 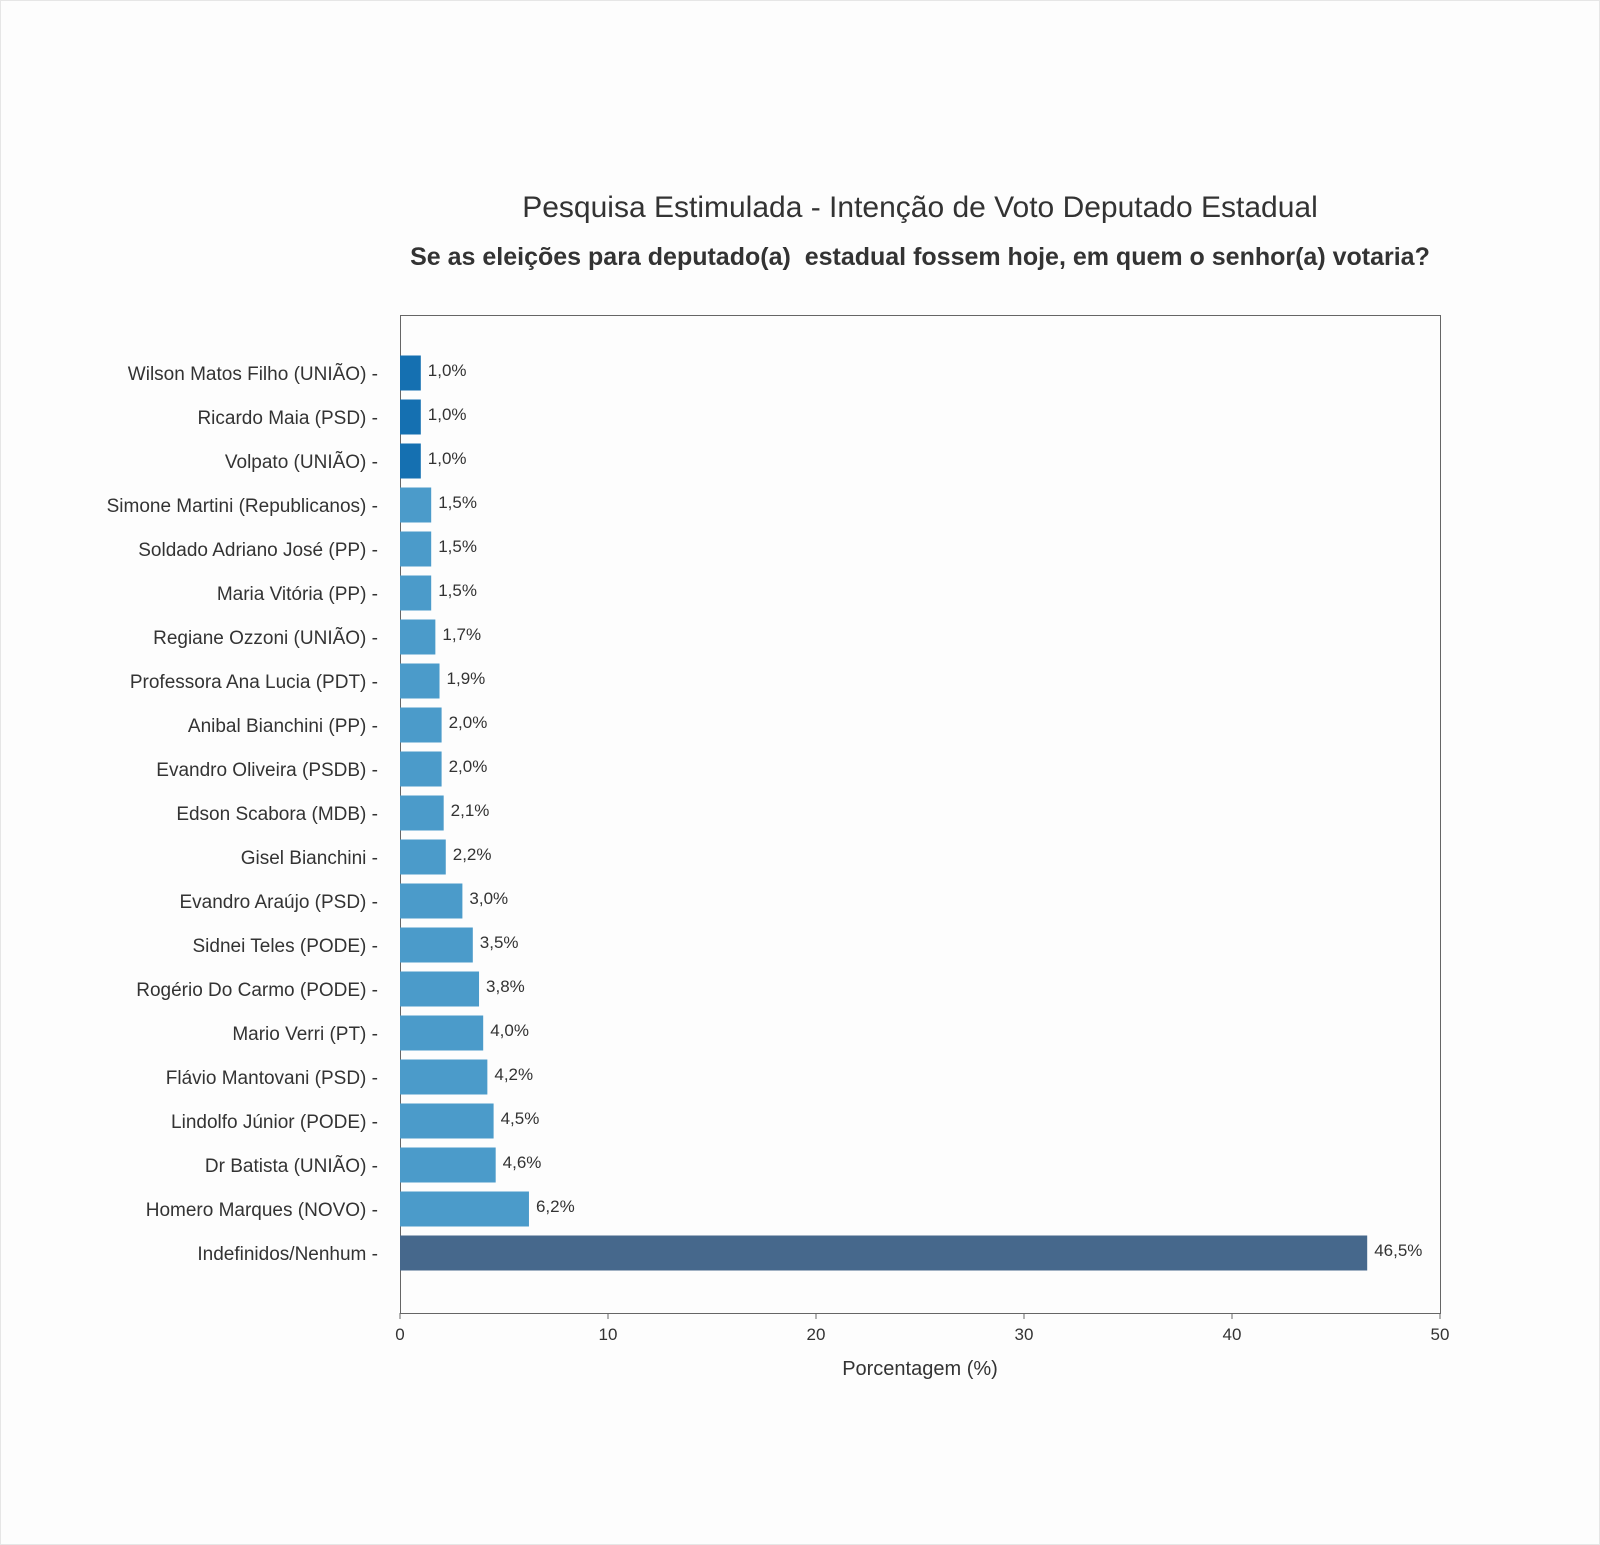 I want to click on category-label: Regiane Ozzoni (UNIÃO) -, so click(x=265, y=638).